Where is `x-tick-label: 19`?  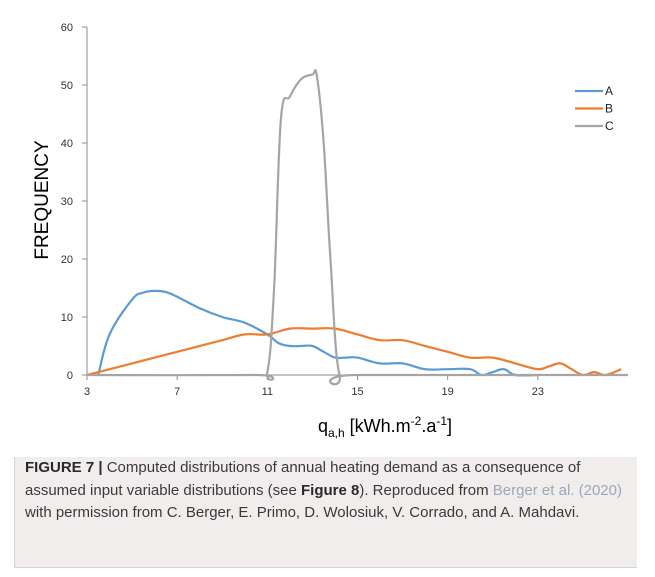
x-tick-label: 19 is located at coordinates (448, 392).